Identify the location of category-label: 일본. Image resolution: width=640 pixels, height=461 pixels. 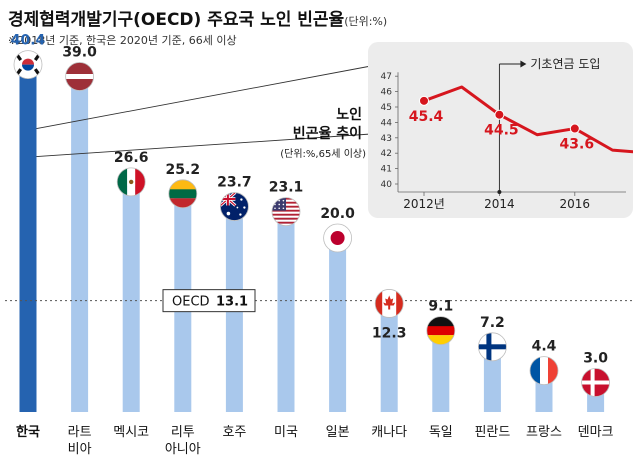
(338, 432).